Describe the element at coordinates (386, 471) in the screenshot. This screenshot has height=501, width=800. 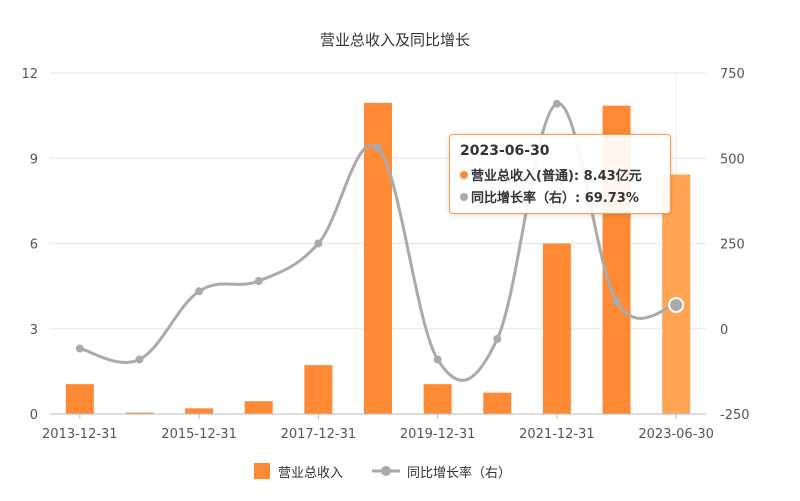
I see `legend-line-marker` at that location.